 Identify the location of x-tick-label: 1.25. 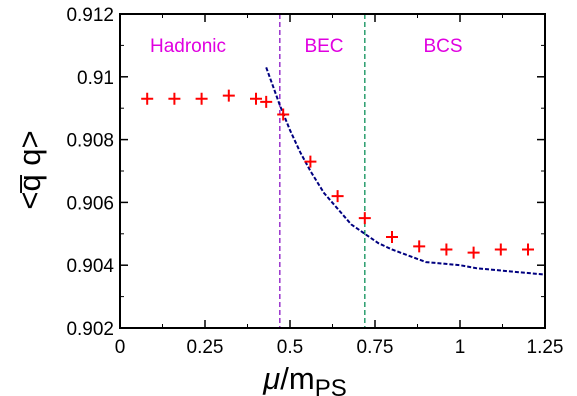
(545, 347).